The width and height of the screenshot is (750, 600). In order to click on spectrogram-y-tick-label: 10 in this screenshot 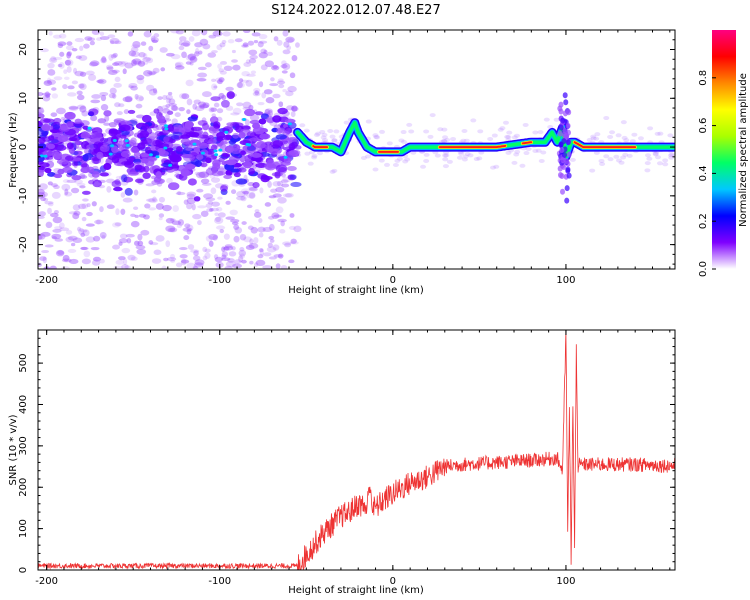, I will do `click(23, 98)`.